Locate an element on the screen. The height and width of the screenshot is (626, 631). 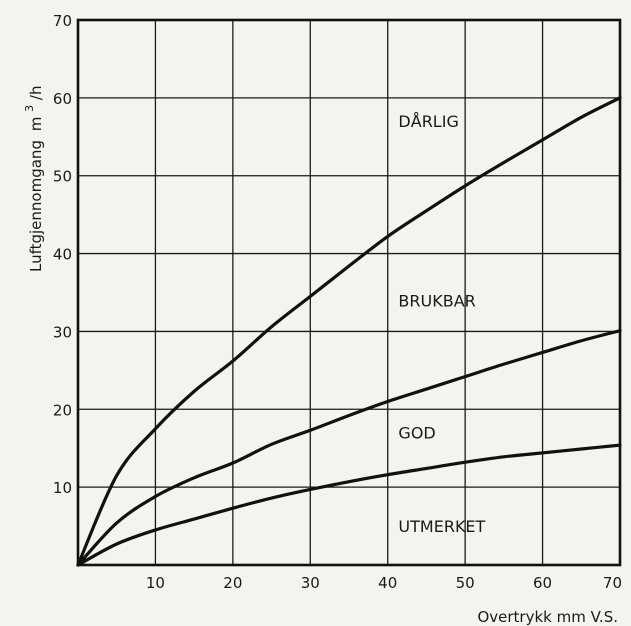
x-tick-label: 70 is located at coordinates (612, 583).